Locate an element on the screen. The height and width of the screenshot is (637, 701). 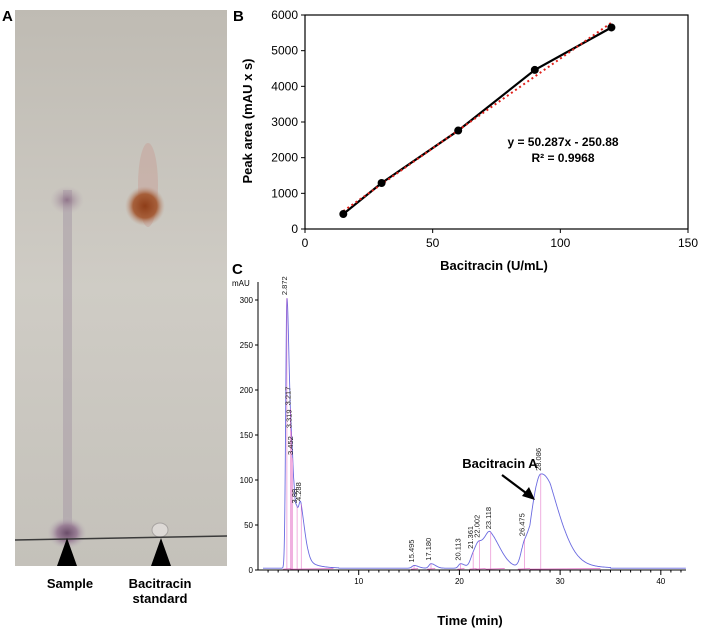
annotation-arrow-head is located at coordinates (528, 493).